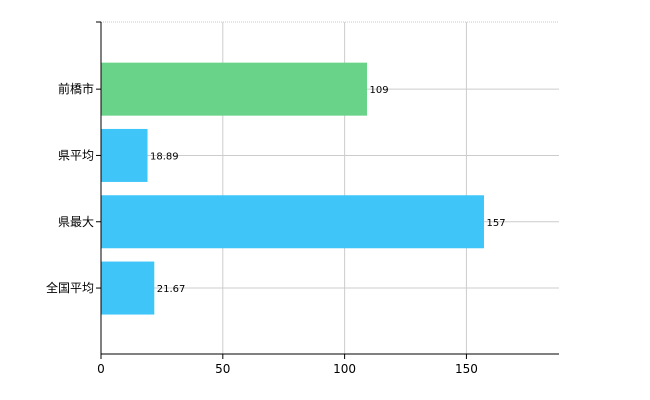 This screenshot has width=650, height=400. What do you see at coordinates (222, 369) in the screenshot?
I see `x-tick-label: 50` at bounding box center [222, 369].